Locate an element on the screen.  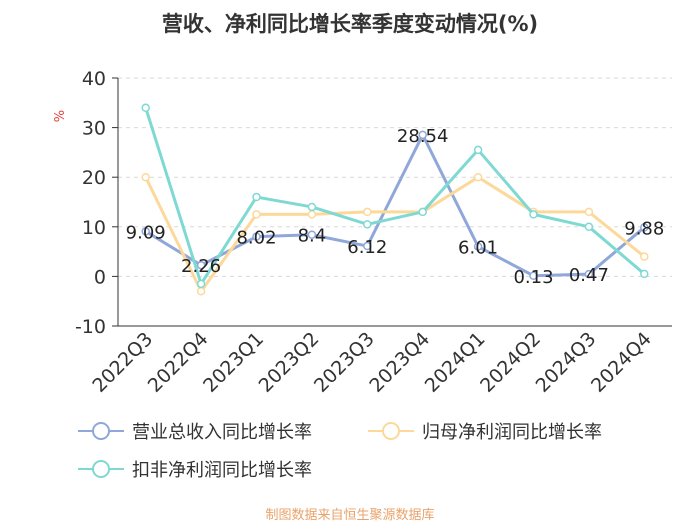
y-tick-label: 10 is located at coordinates (94, 228).